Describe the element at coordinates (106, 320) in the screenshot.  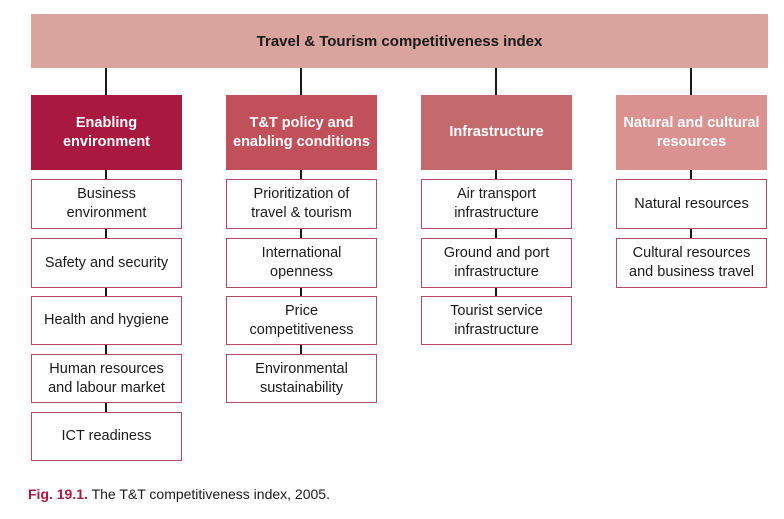
I see `factor-box: Health and hygiene` at that location.